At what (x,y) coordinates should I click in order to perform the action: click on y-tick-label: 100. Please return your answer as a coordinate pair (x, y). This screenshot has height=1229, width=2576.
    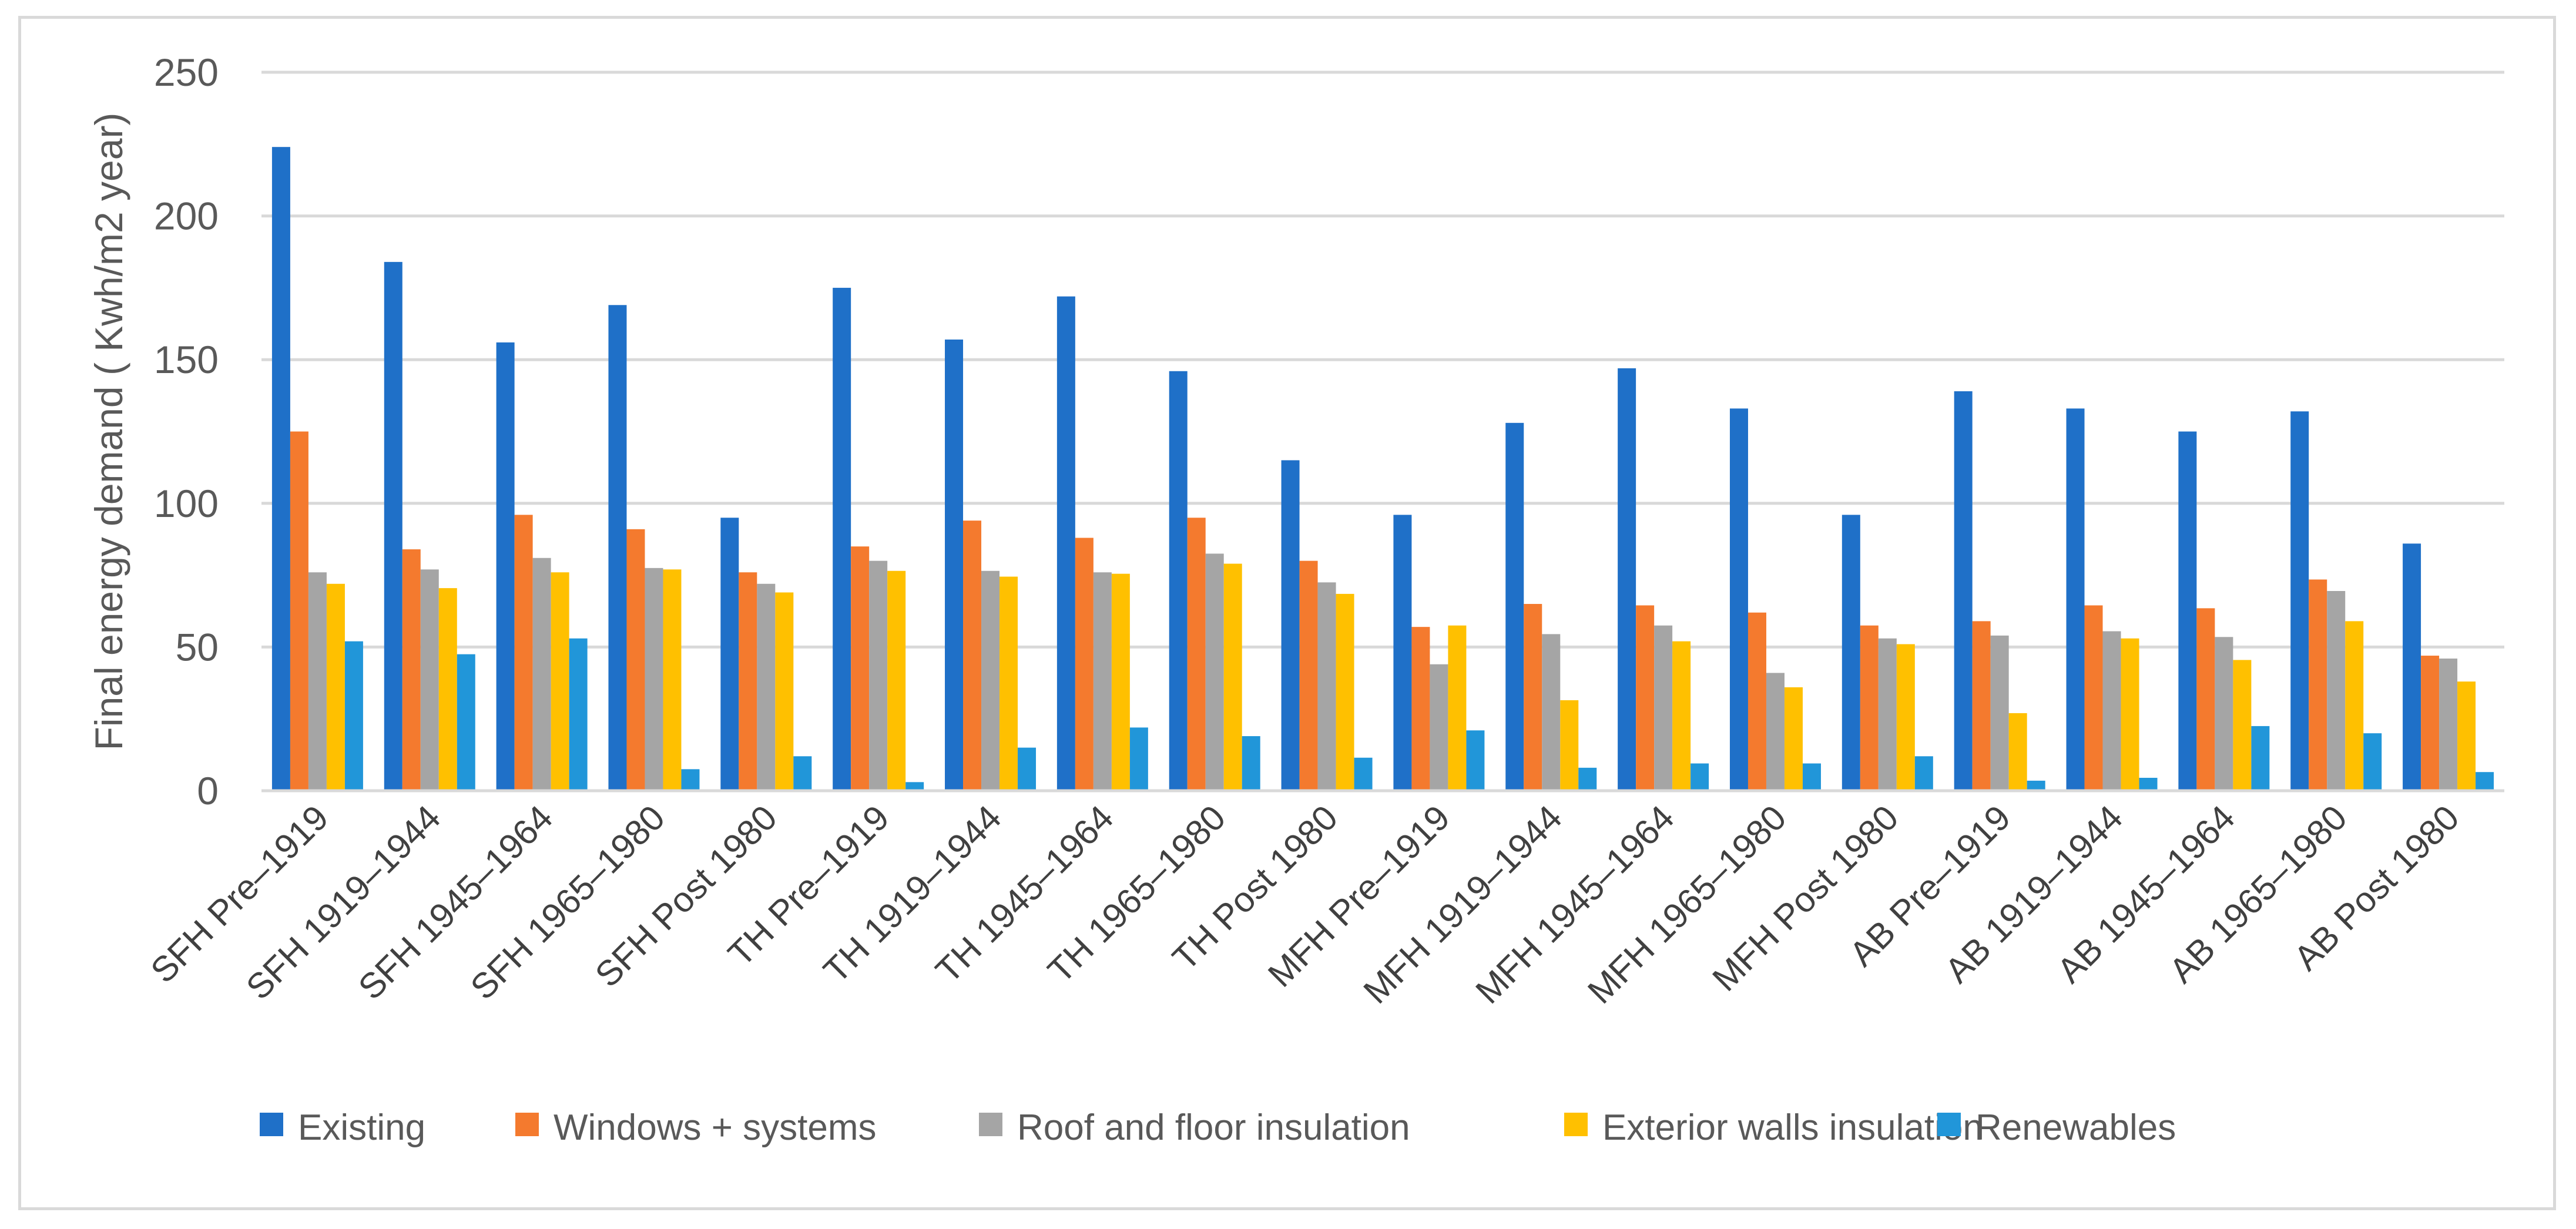
    Looking at the image, I should click on (186, 503).